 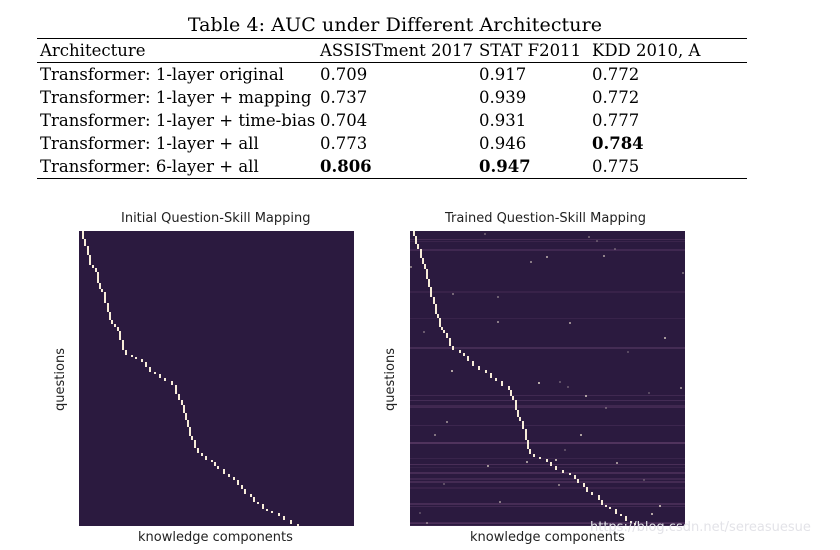 What do you see at coordinates (503, 120) in the screenshot?
I see `auc-value-cell: 0.931` at bounding box center [503, 120].